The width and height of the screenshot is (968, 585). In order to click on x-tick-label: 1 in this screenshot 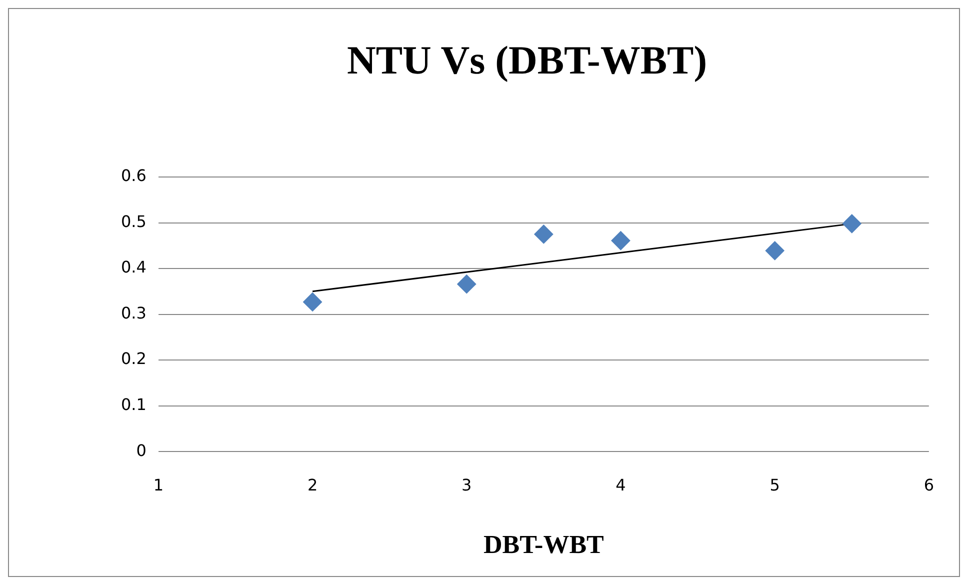, I will do `click(158, 484)`.